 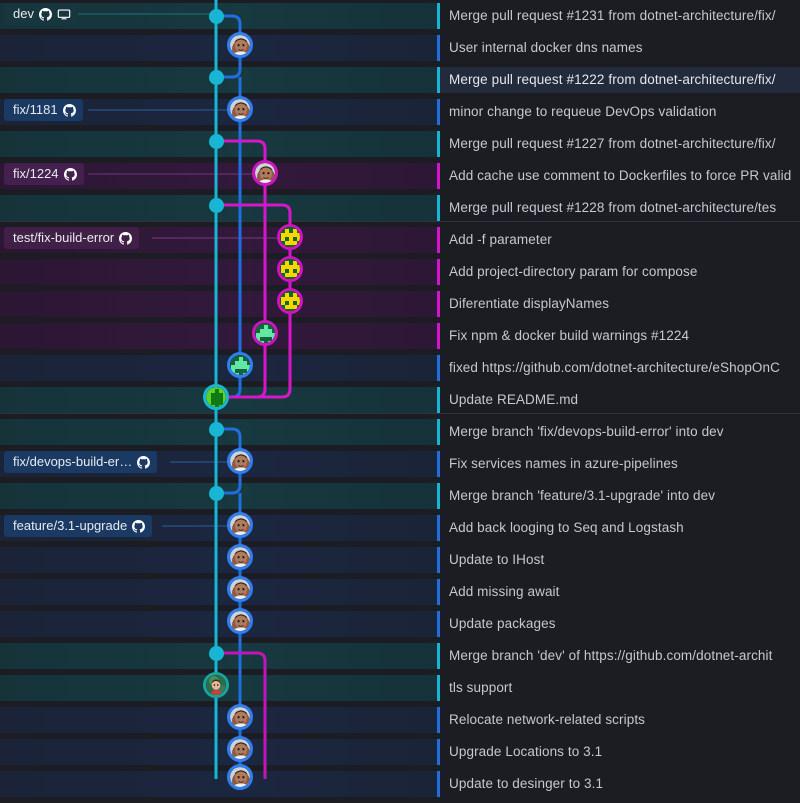 I want to click on commit-row: Add project-directory param for compose, so click(x=400, y=275).